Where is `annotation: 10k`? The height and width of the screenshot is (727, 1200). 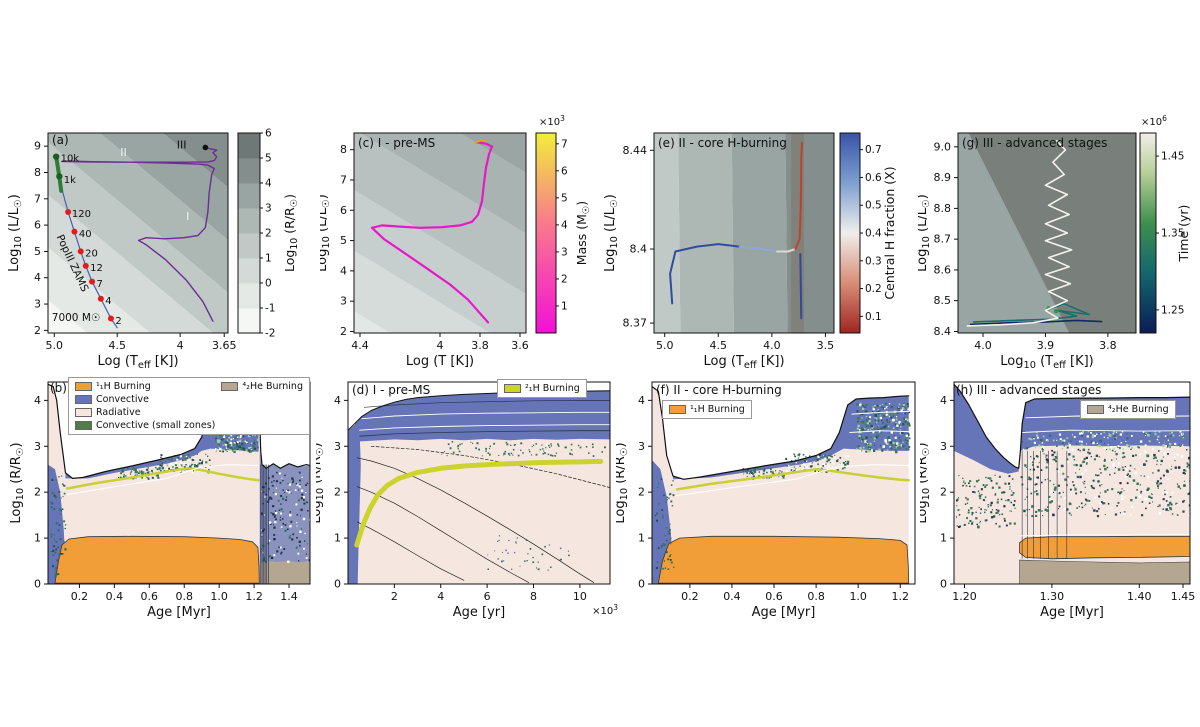 annotation: 10k is located at coordinates (70, 158).